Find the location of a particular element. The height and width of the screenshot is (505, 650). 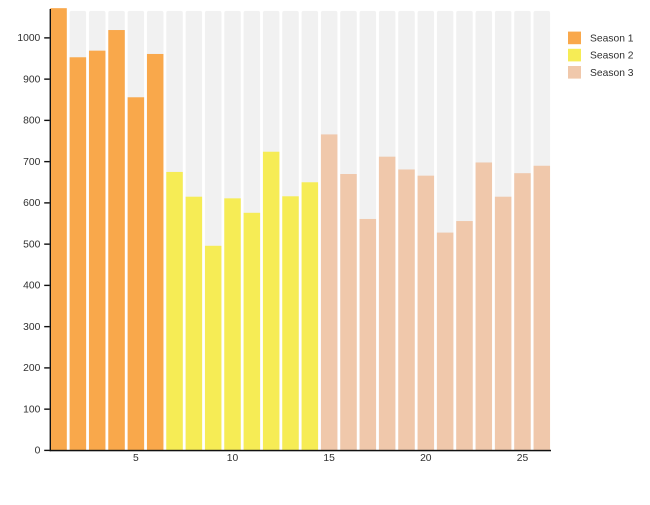

svg-text: 10 is located at coordinates (233, 458).